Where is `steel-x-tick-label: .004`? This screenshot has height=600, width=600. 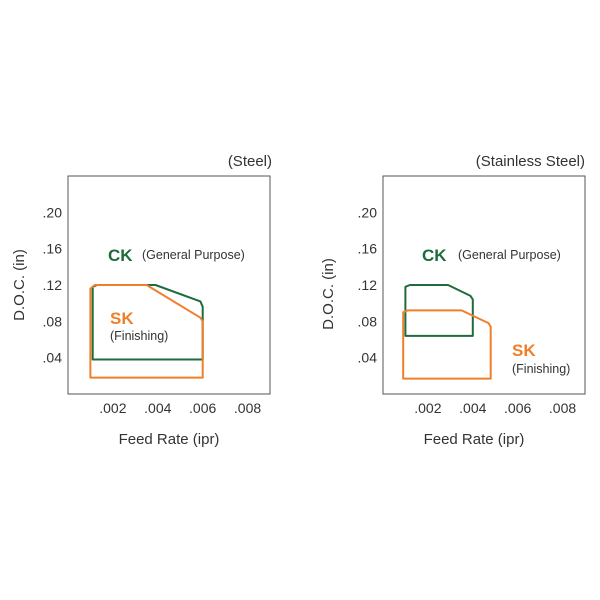 steel-x-tick-label: .004 is located at coordinates (157, 408).